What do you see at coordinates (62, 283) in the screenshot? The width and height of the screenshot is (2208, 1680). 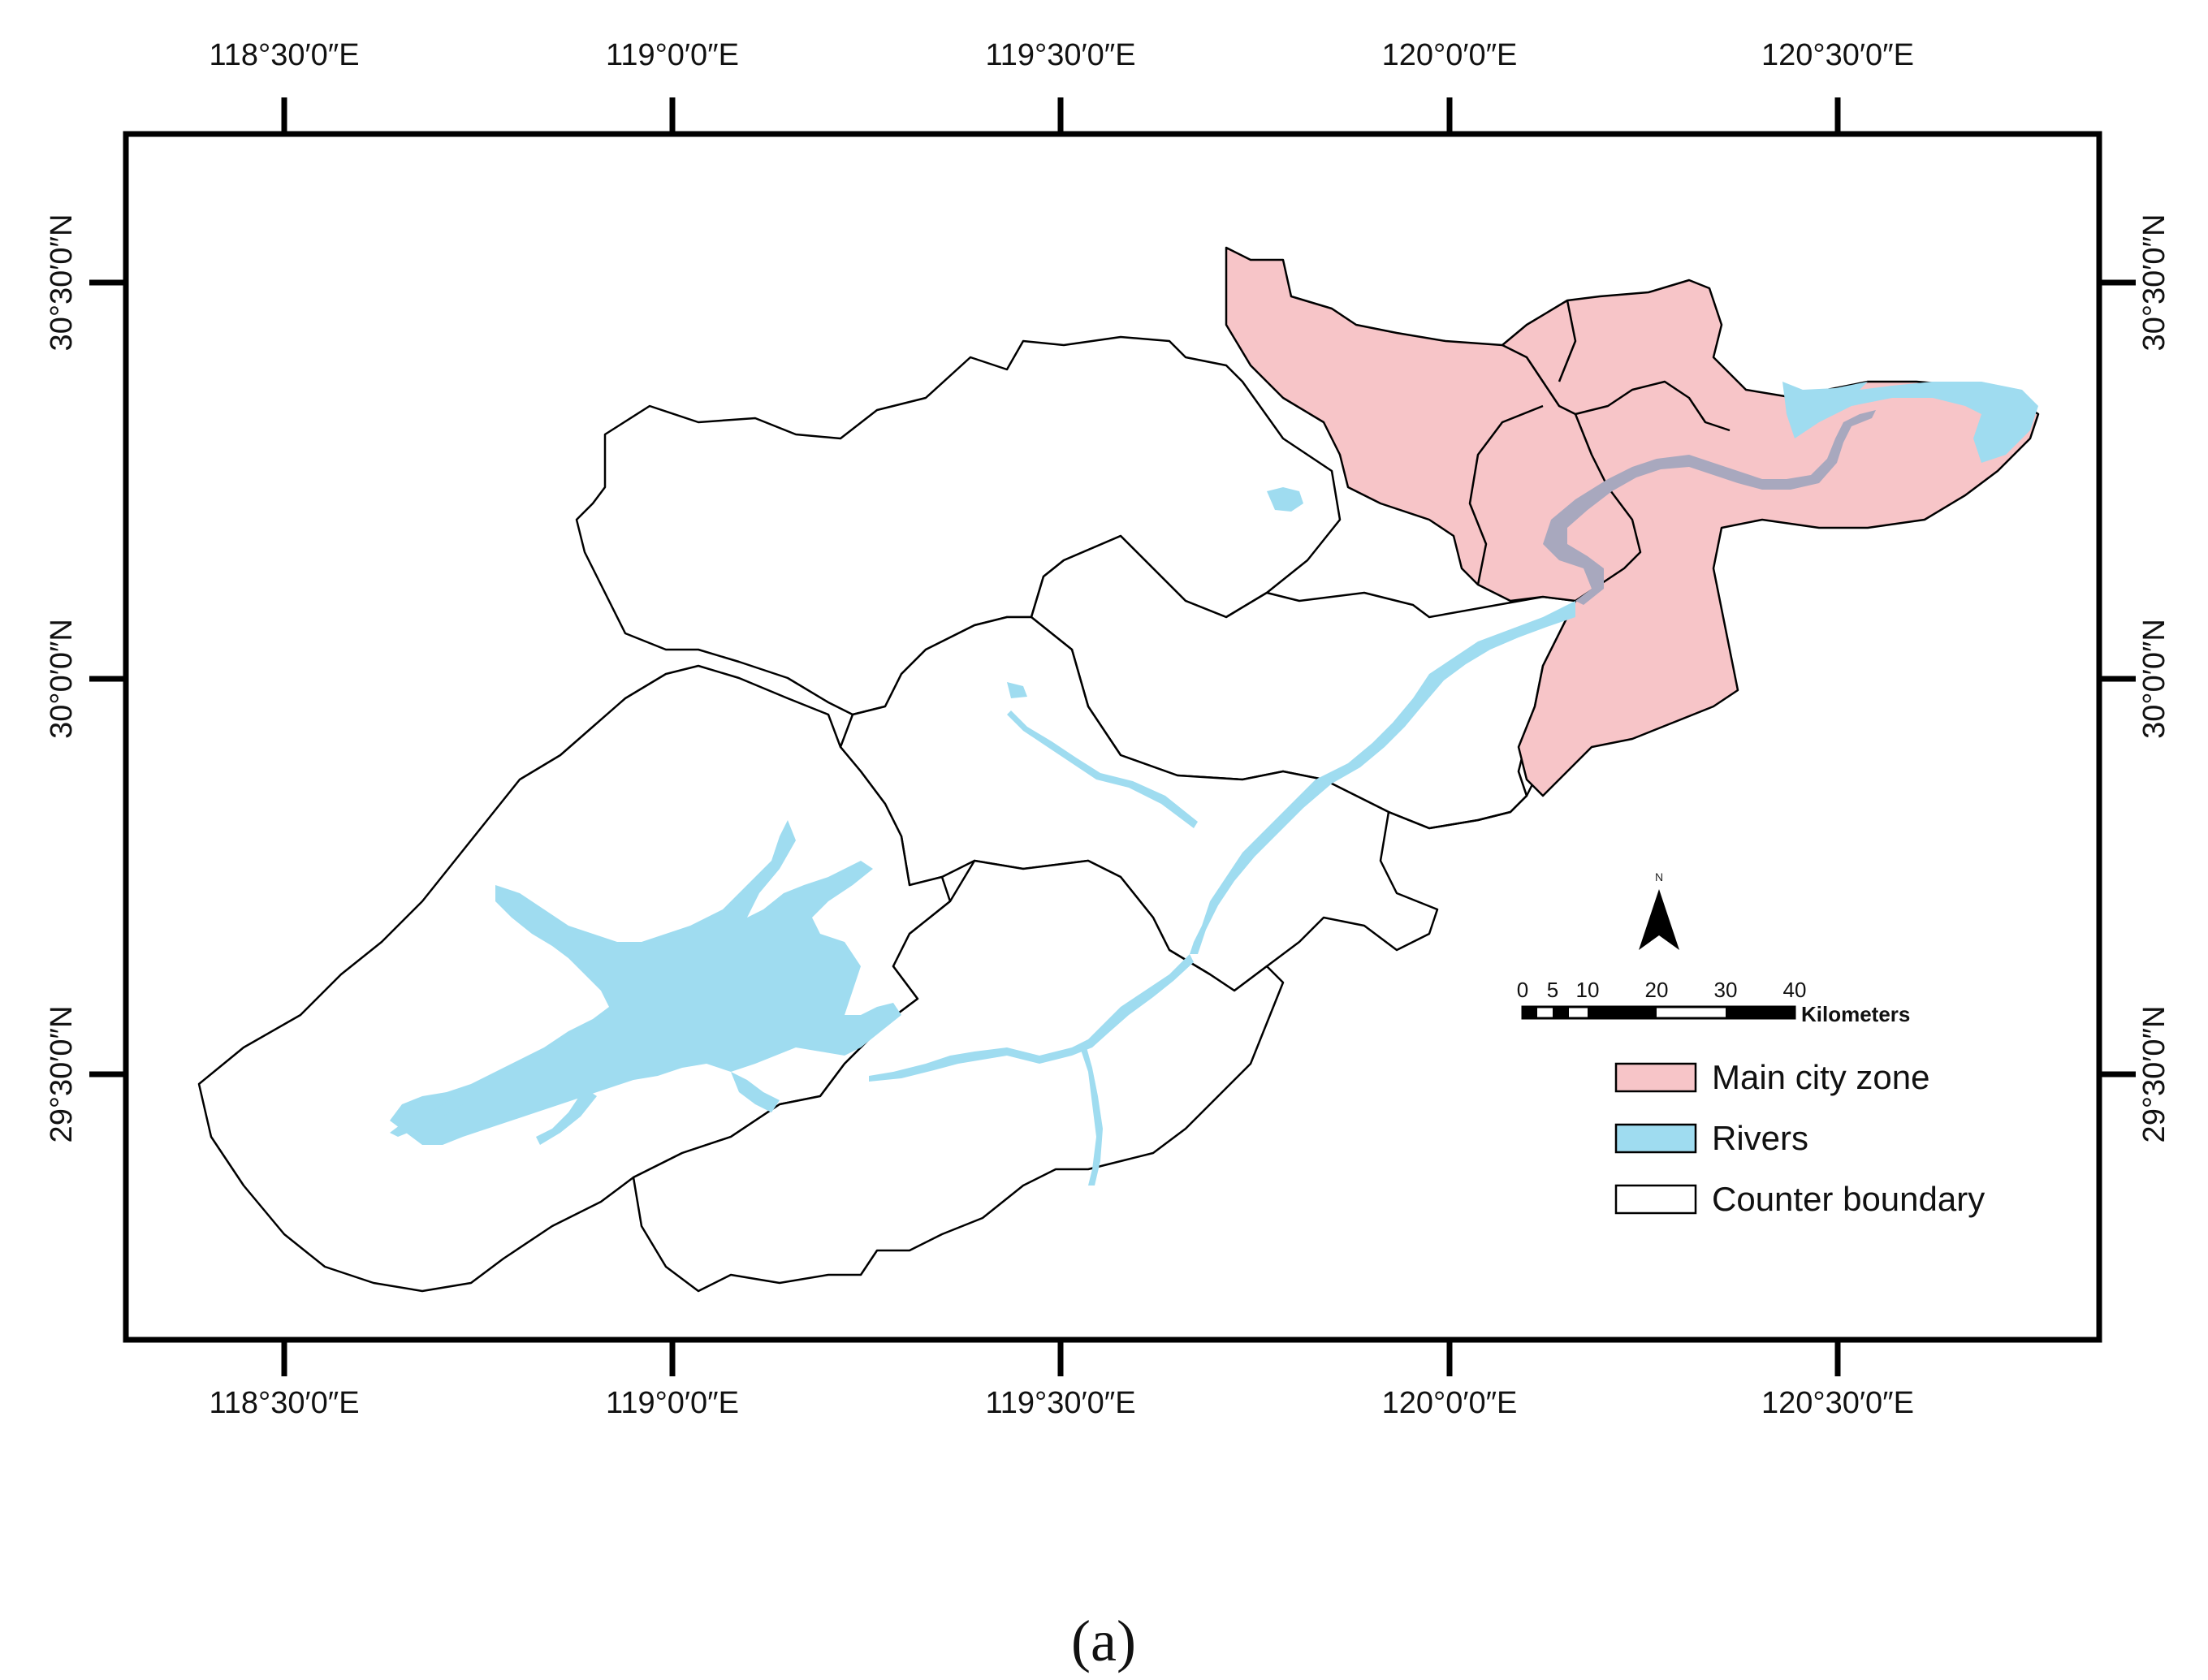 I see `lat-label-left-1: 30°30′0″N` at bounding box center [62, 283].